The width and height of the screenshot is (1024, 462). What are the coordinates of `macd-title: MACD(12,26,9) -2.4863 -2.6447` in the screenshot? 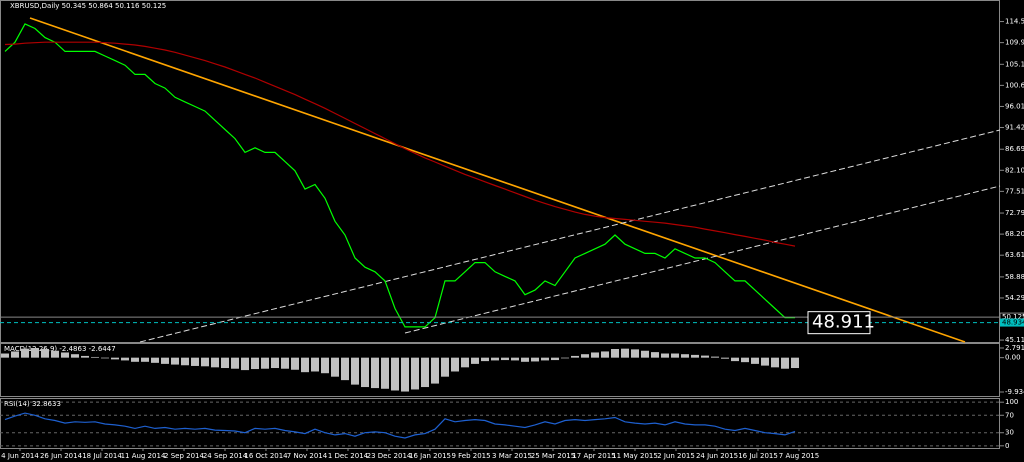 It's located at (60, 349).